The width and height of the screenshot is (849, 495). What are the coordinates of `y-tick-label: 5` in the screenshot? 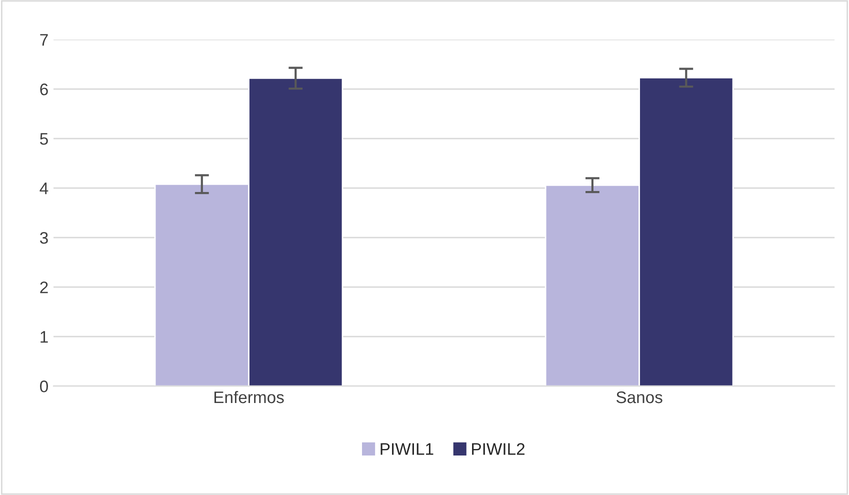 It's located at (44, 139).